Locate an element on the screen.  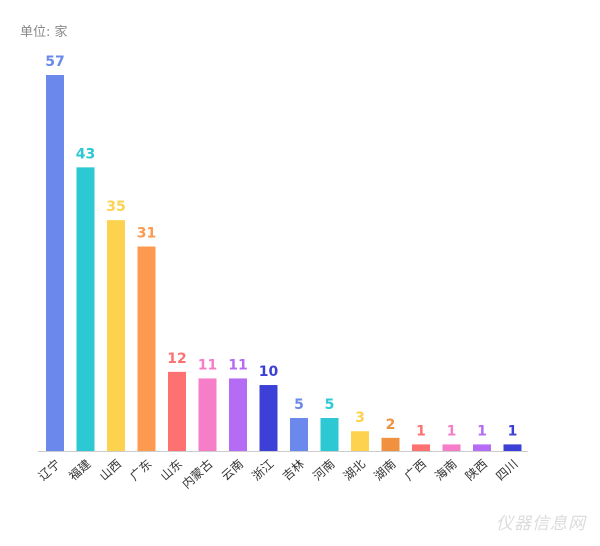
category-label: 广东 is located at coordinates (140, 470).